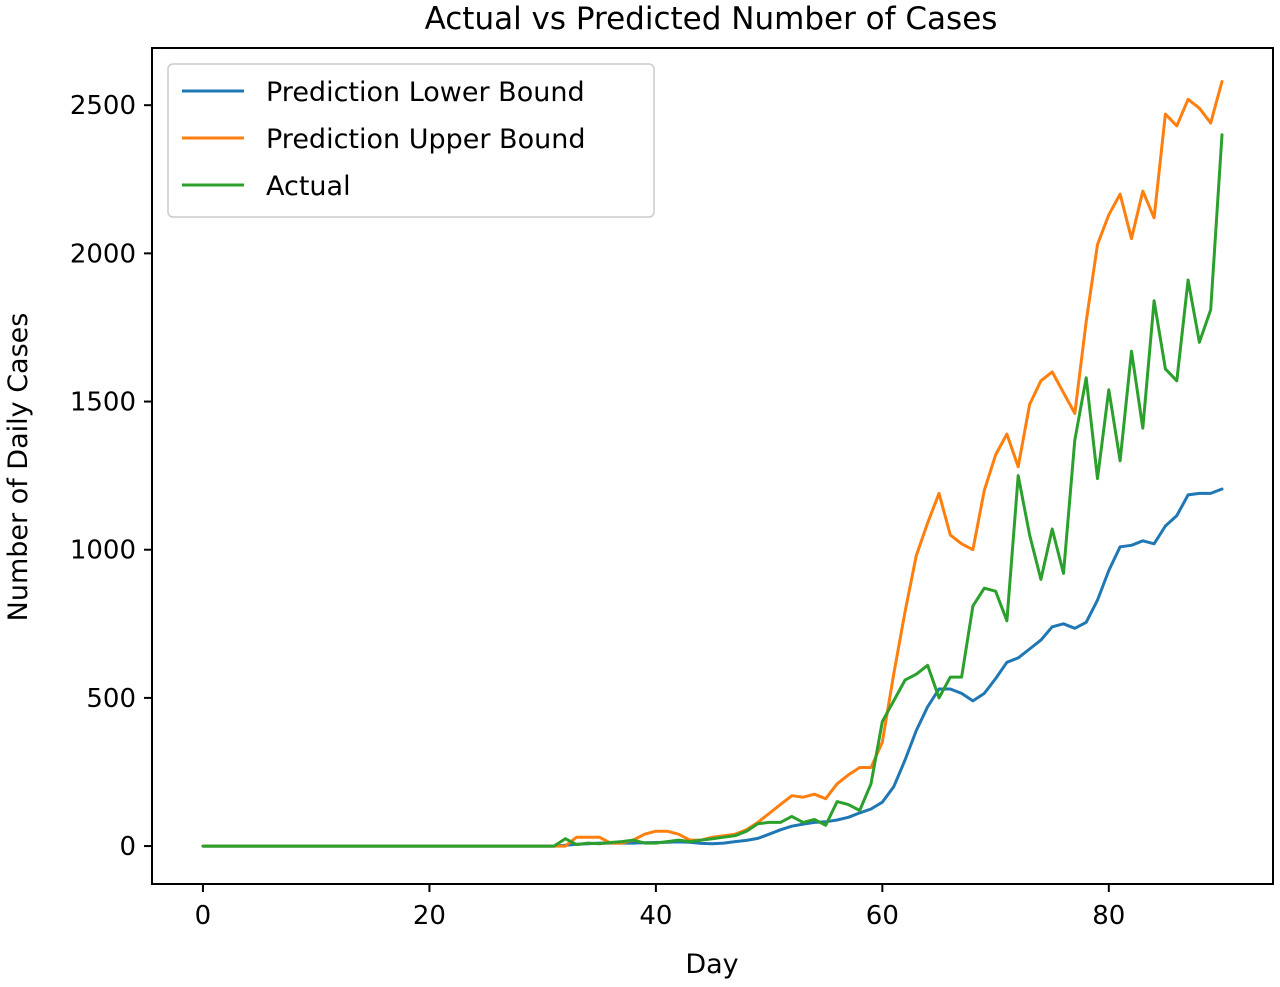 This screenshot has height=987, width=1280. I want to click on legend-label-2: Actual, so click(308, 186).